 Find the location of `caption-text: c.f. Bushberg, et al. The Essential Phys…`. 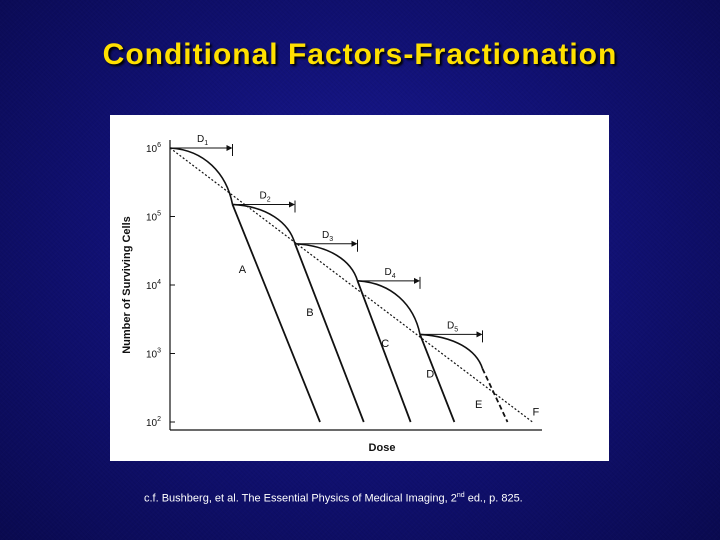

caption-text: c.f. Bushberg, et al. The Essential Phys… is located at coordinates (300, 498).